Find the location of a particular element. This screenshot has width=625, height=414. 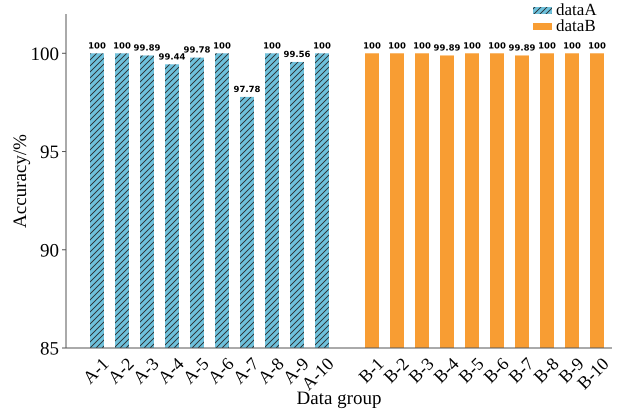

y-tick-label: 95 is located at coordinates (49, 153).